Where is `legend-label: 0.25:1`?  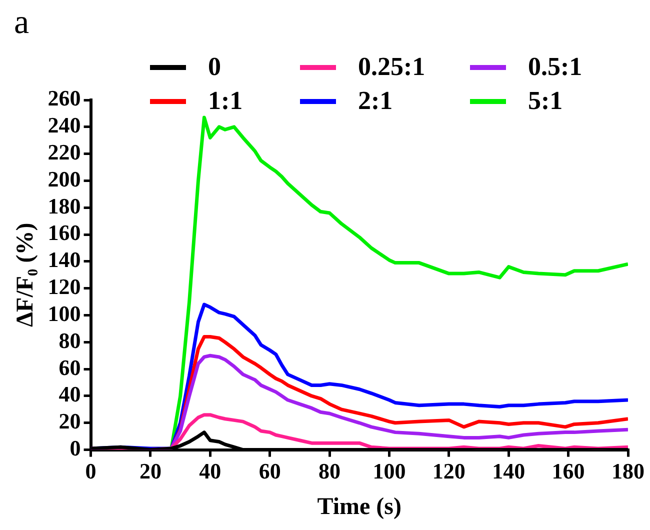 legend-label: 0.25:1 is located at coordinates (392, 67).